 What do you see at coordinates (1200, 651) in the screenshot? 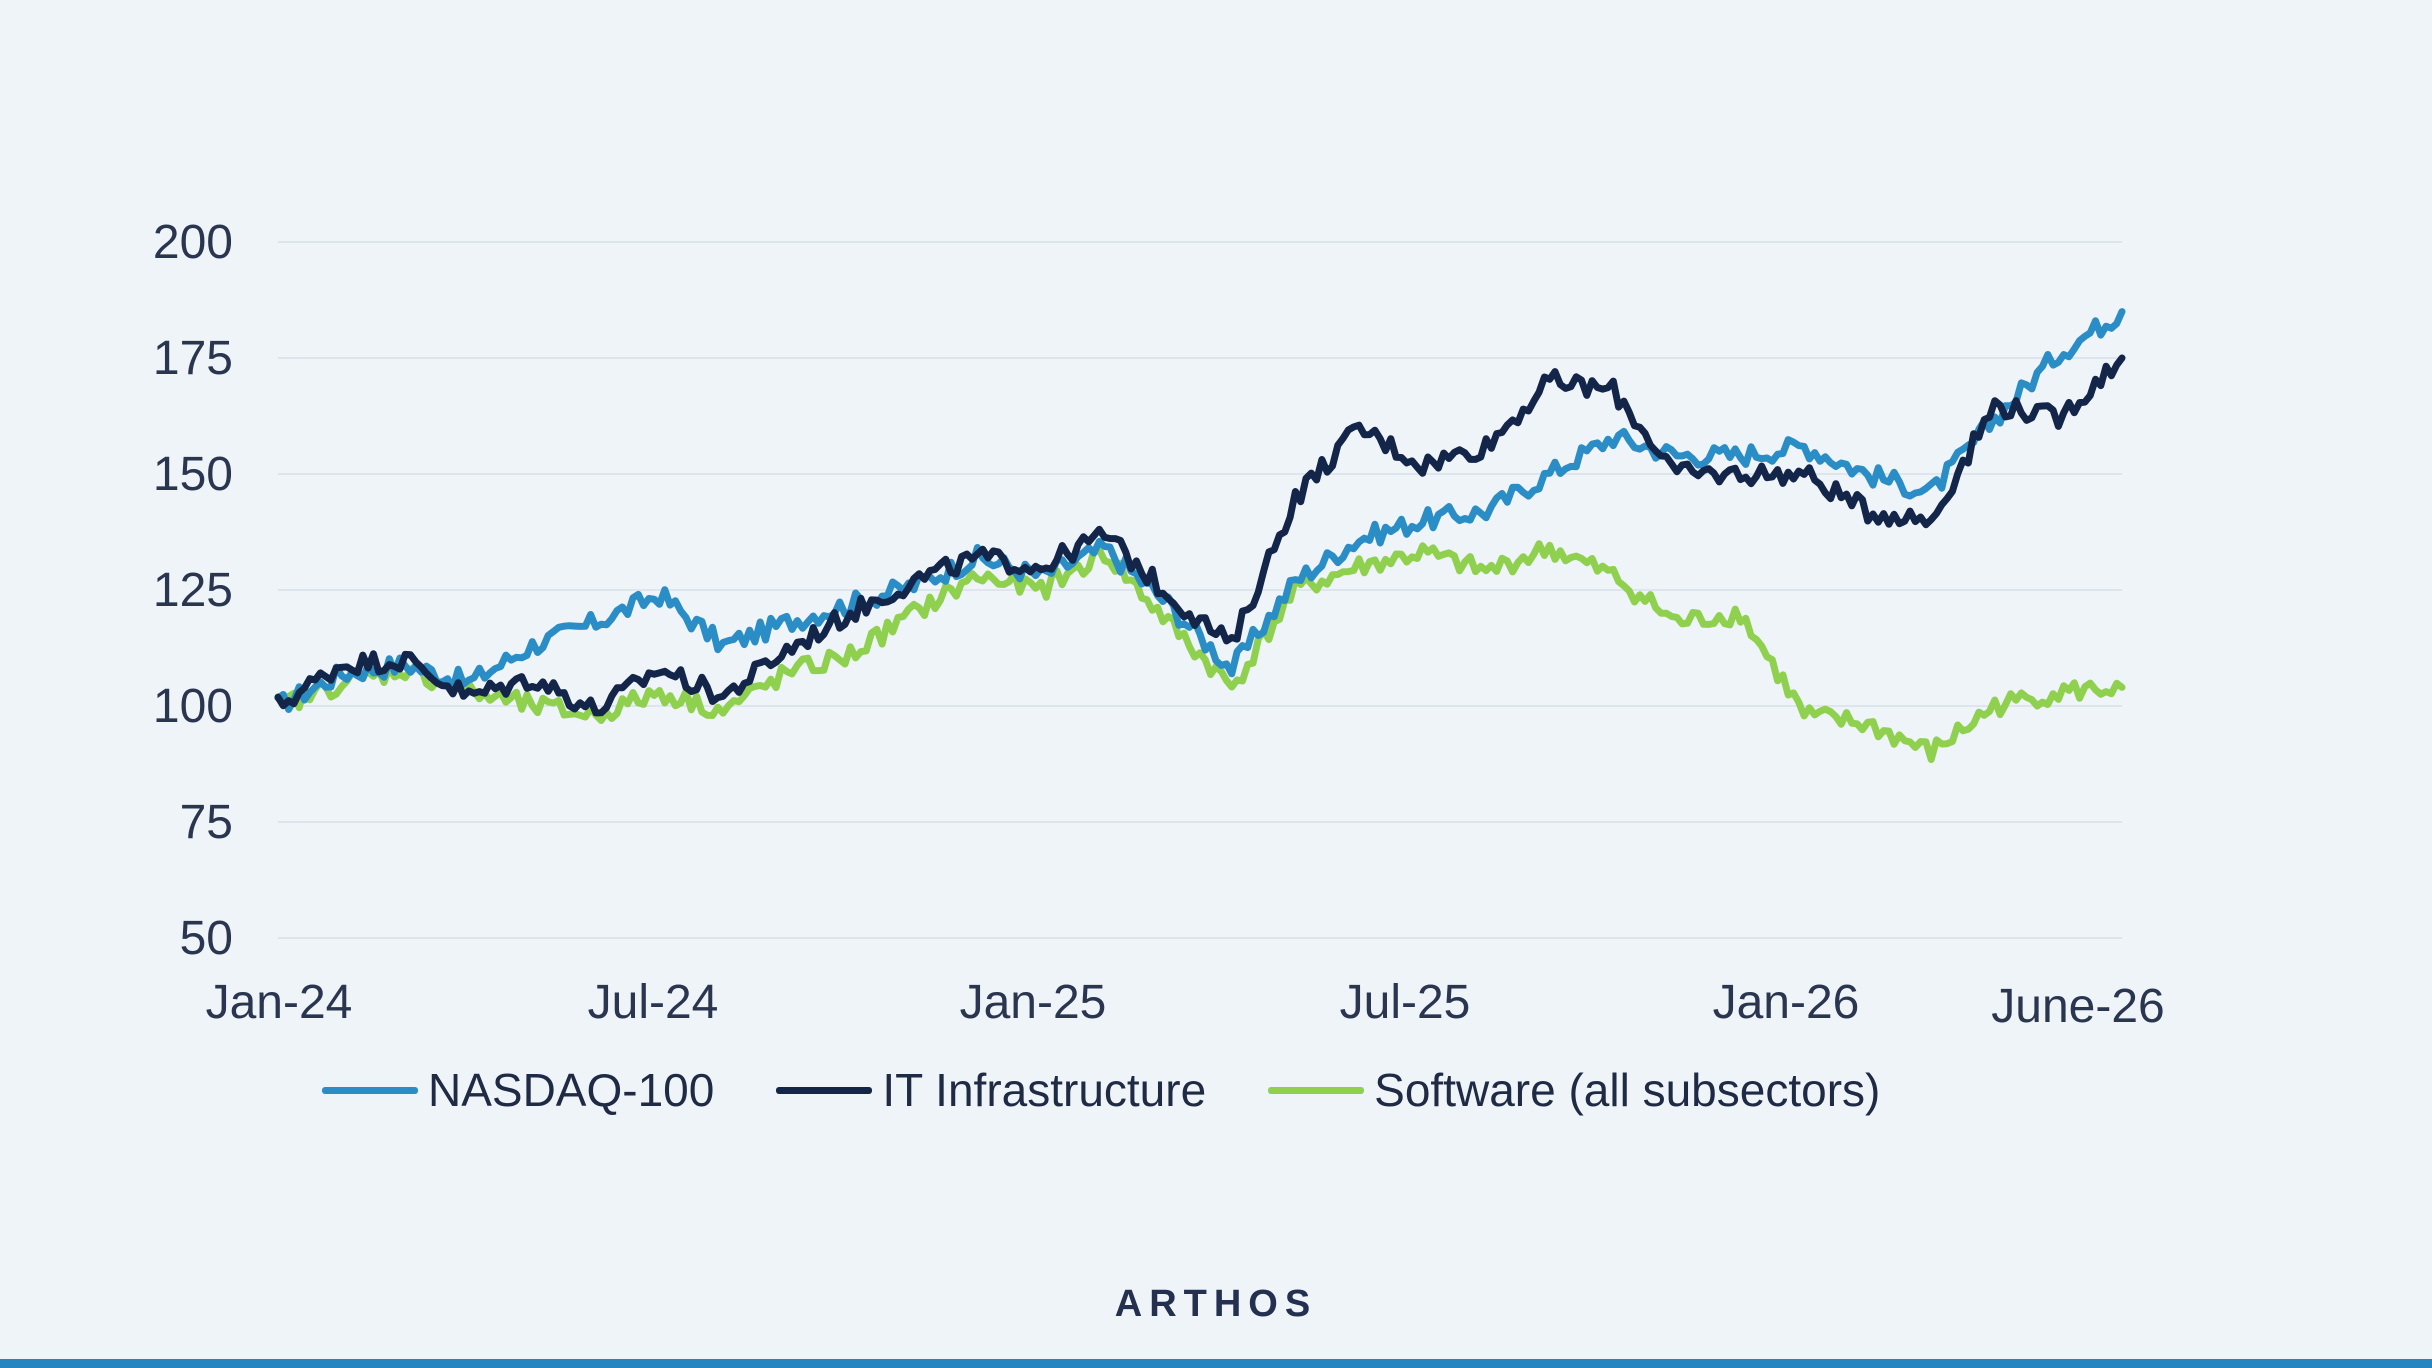
I see `series-line-software-all-subsectors` at bounding box center [1200, 651].